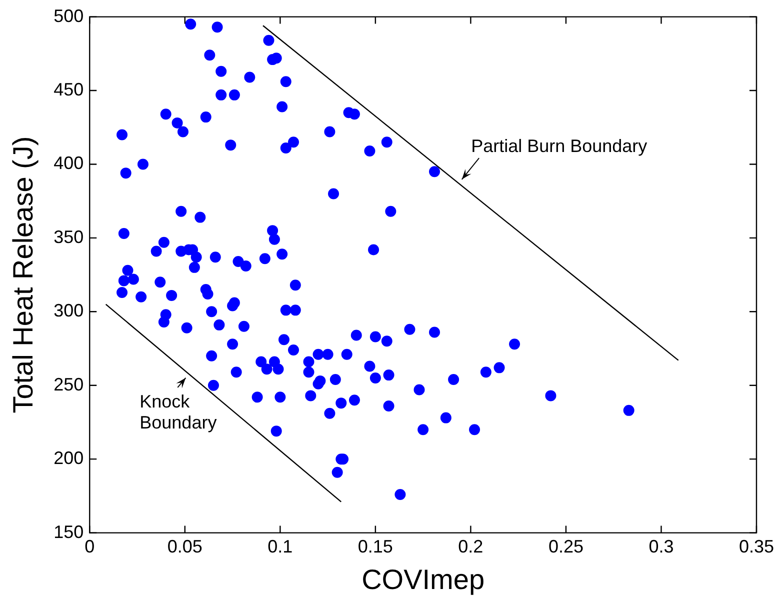  Describe the element at coordinates (23, 275) in the screenshot. I see `y-axis-title: Total Heat Release (J)` at that location.